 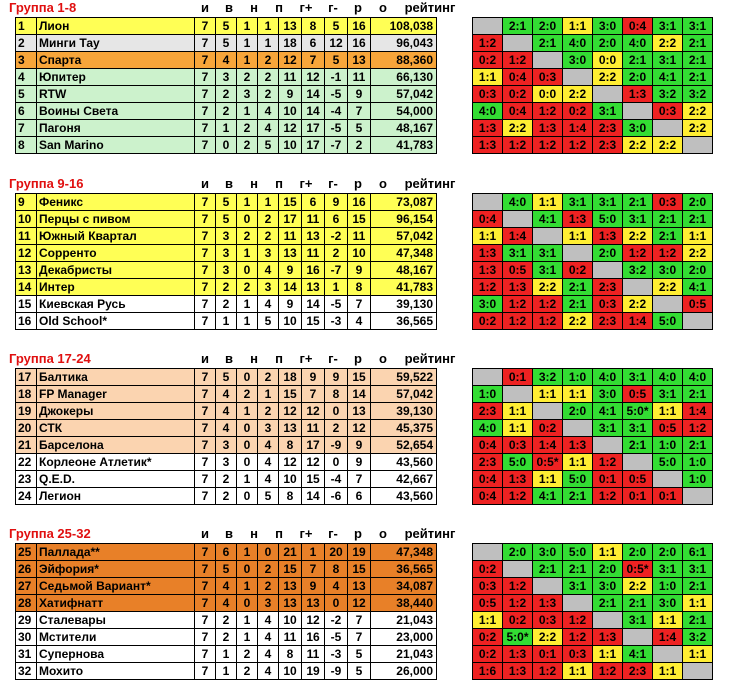 What do you see at coordinates (115, 26) in the screenshot?
I see `team-name: Лион` at bounding box center [115, 26].